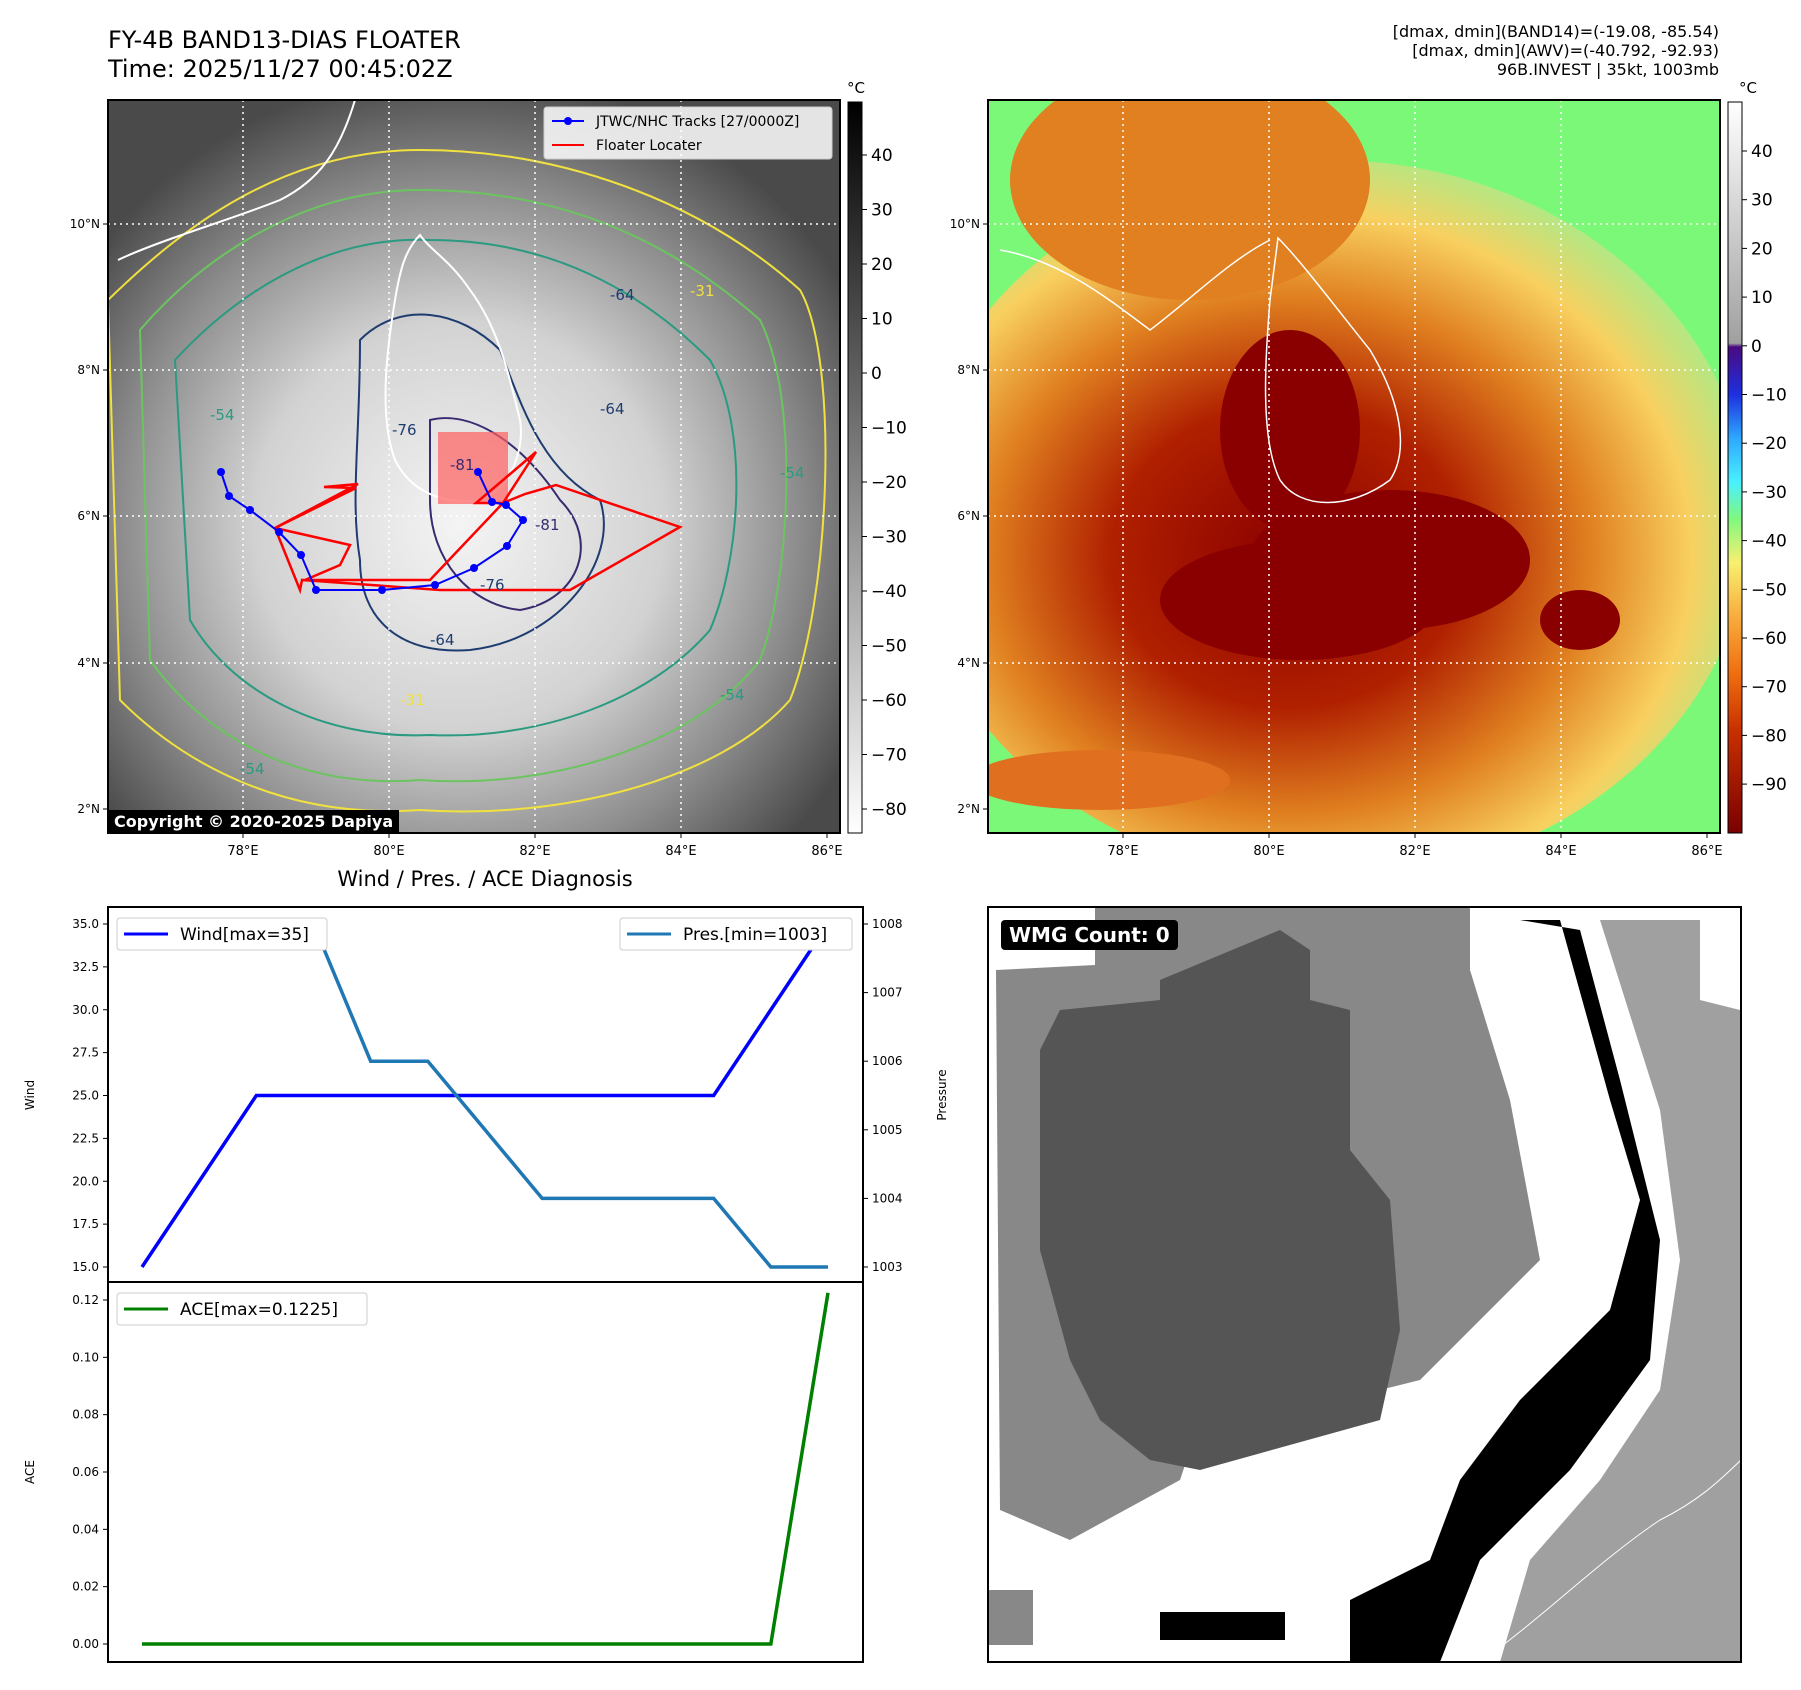  What do you see at coordinates (1190, 200) in the screenshot?
I see `awv-north-band` at bounding box center [1190, 200].